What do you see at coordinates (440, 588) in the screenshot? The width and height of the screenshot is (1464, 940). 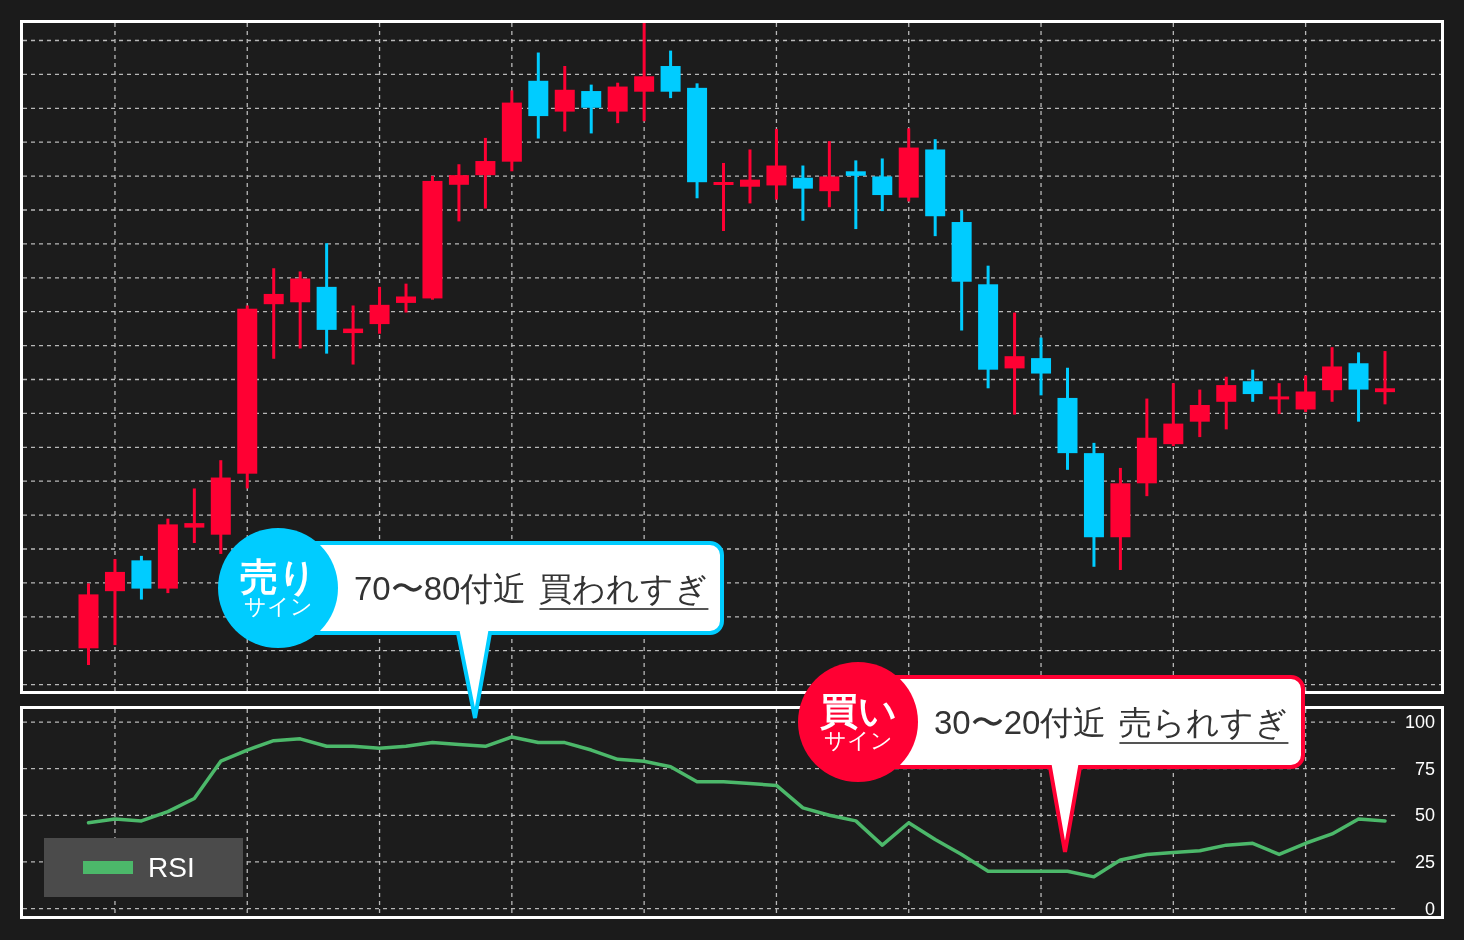 I see `annotation: 70〜80付近` at bounding box center [440, 588].